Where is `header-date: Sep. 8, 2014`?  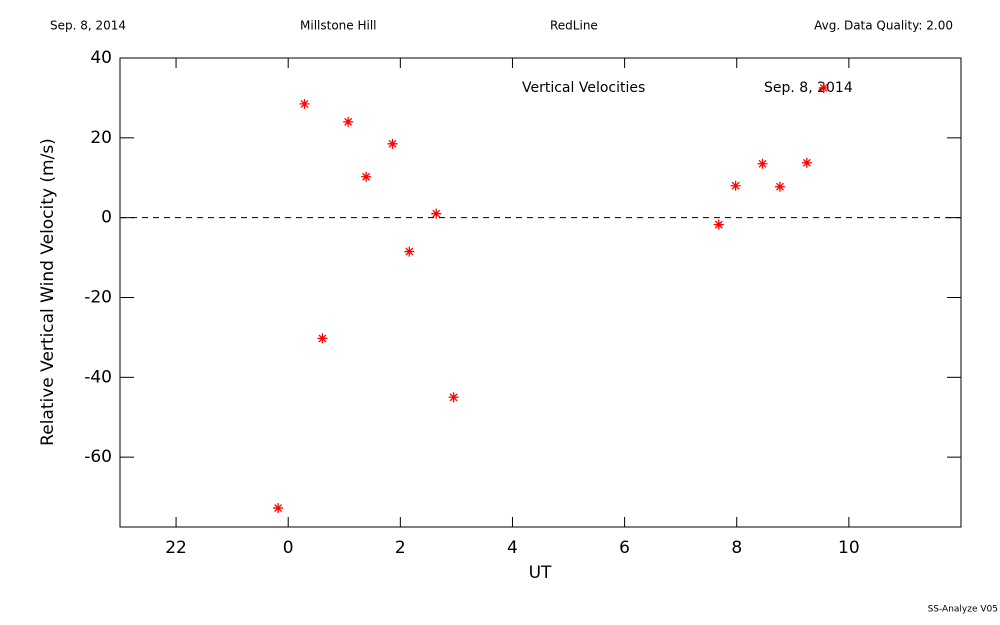 header-date: Sep. 8, 2014 is located at coordinates (88, 26).